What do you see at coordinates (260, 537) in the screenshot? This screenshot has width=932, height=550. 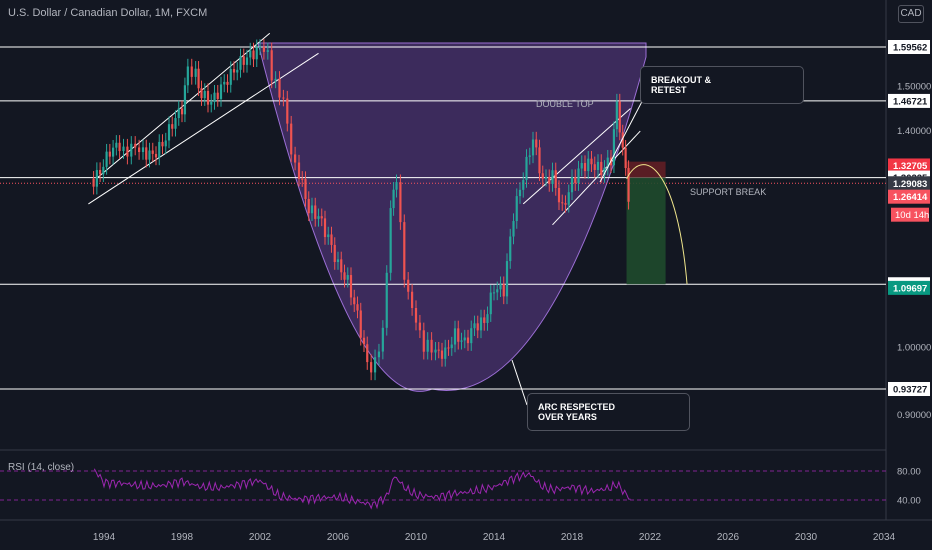 I see `x-tick-label: 2002` at bounding box center [260, 537].